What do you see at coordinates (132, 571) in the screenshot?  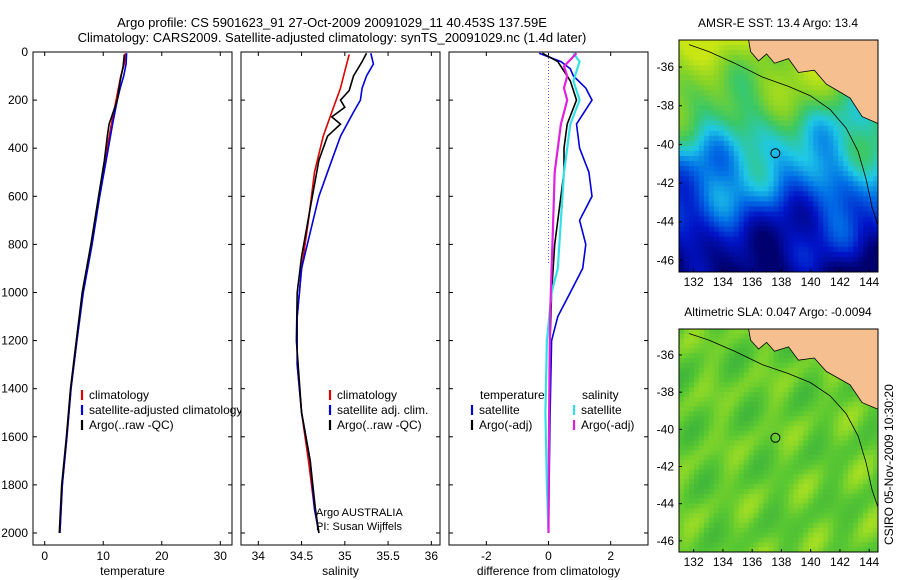 I see `temperature-xlabel: temperature` at bounding box center [132, 571].